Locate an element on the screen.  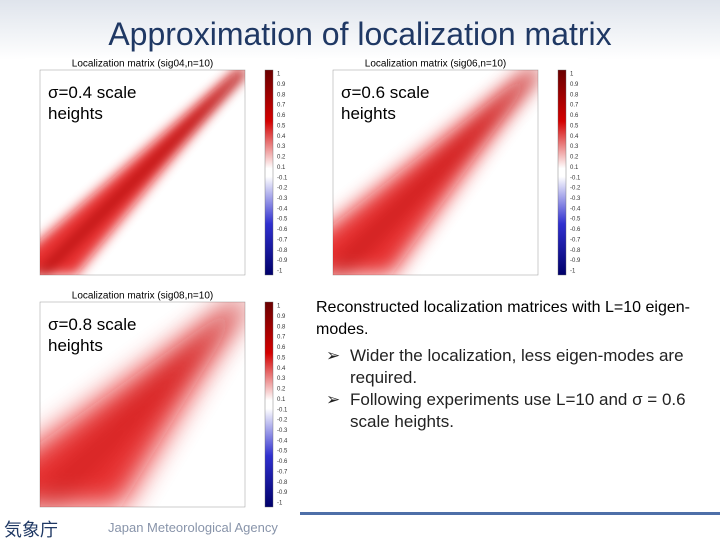
panel-label: σ=0.8 scale heights is located at coordinates (92, 335).